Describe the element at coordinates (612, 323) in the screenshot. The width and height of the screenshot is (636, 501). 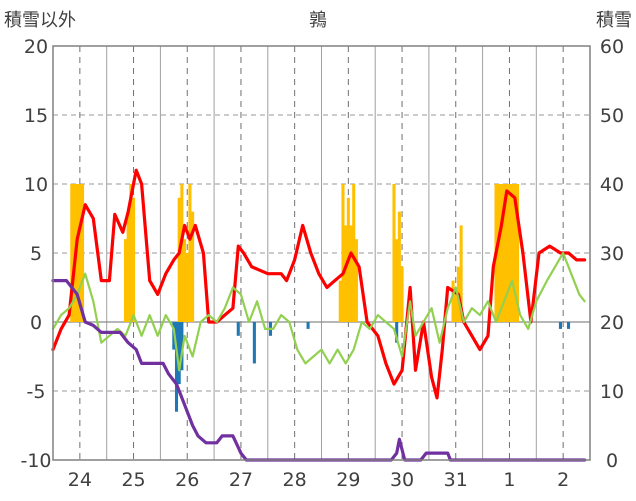
I see `y-right-tick-label: 20` at that location.